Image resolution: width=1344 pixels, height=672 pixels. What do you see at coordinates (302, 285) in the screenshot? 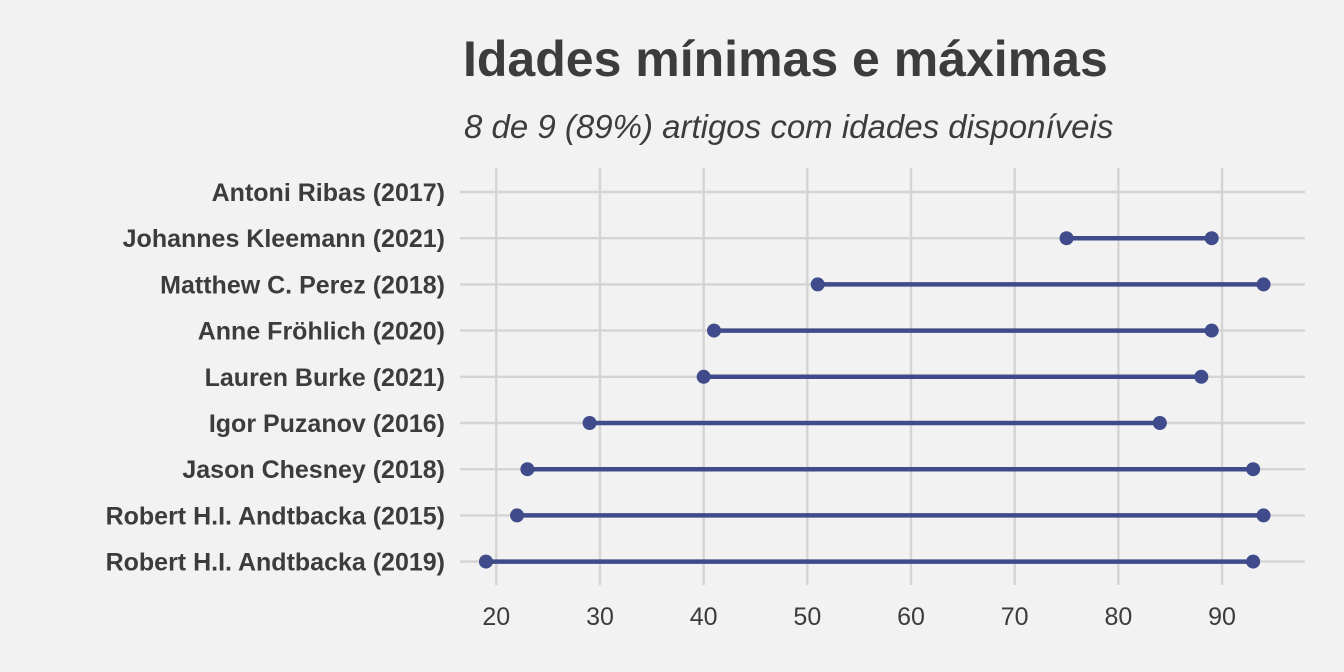
I see `y-category-label: Matthew C. Perez (2018)` at bounding box center [302, 285].